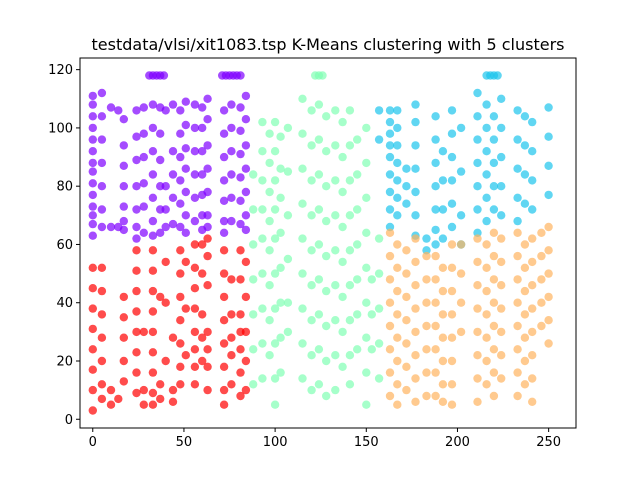 This screenshot has width=640, height=480. What do you see at coordinates (64, 361) in the screenshot?
I see `y-tick-label: 20` at bounding box center [64, 361].